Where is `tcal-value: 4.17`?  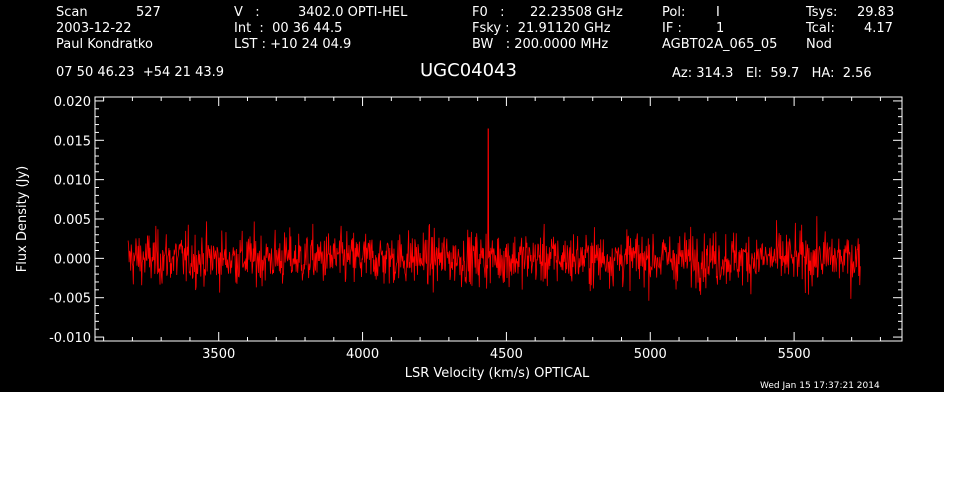 tcal-value: 4.17 is located at coordinates (878, 28).